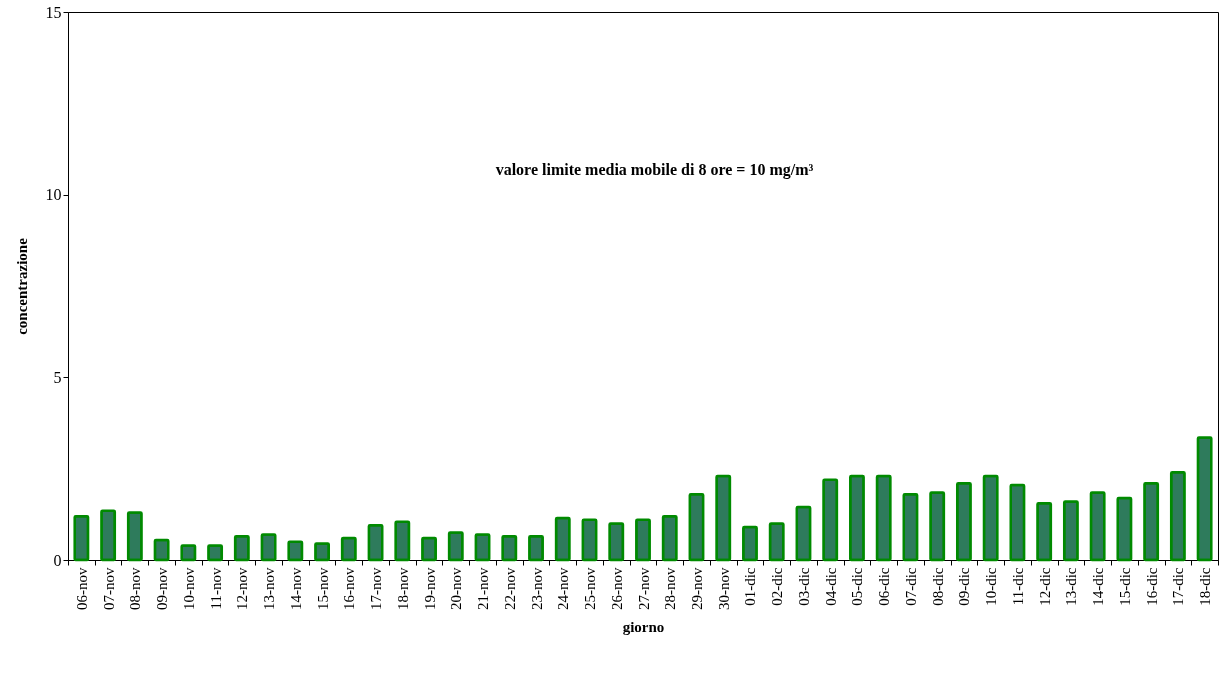  I want to click on x-tick-label: 09-dic, so click(964, 586).